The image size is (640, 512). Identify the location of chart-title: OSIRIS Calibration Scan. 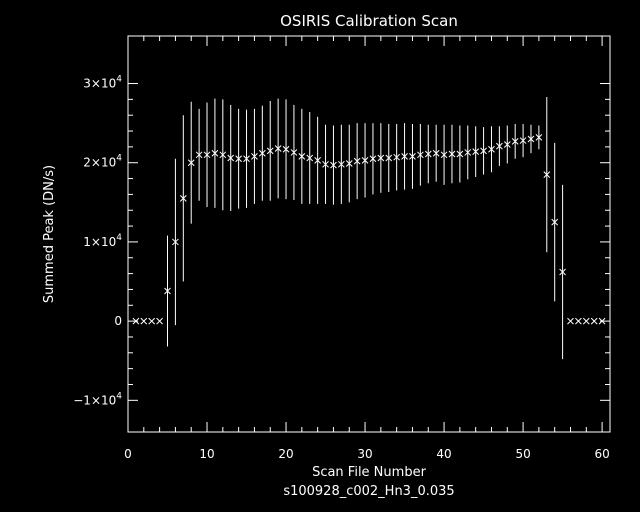
(369, 21).